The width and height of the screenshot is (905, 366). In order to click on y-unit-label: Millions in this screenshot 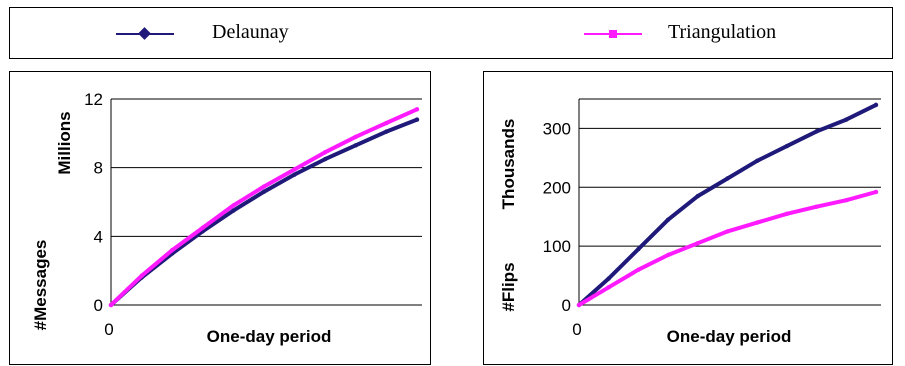, I will do `click(64, 142)`.